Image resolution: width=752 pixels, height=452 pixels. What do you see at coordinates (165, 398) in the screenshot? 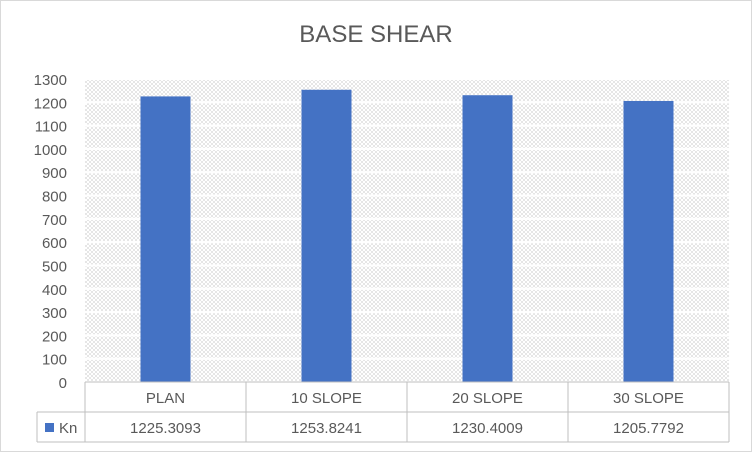
I see `x-category-label: PLAN` at bounding box center [165, 398].